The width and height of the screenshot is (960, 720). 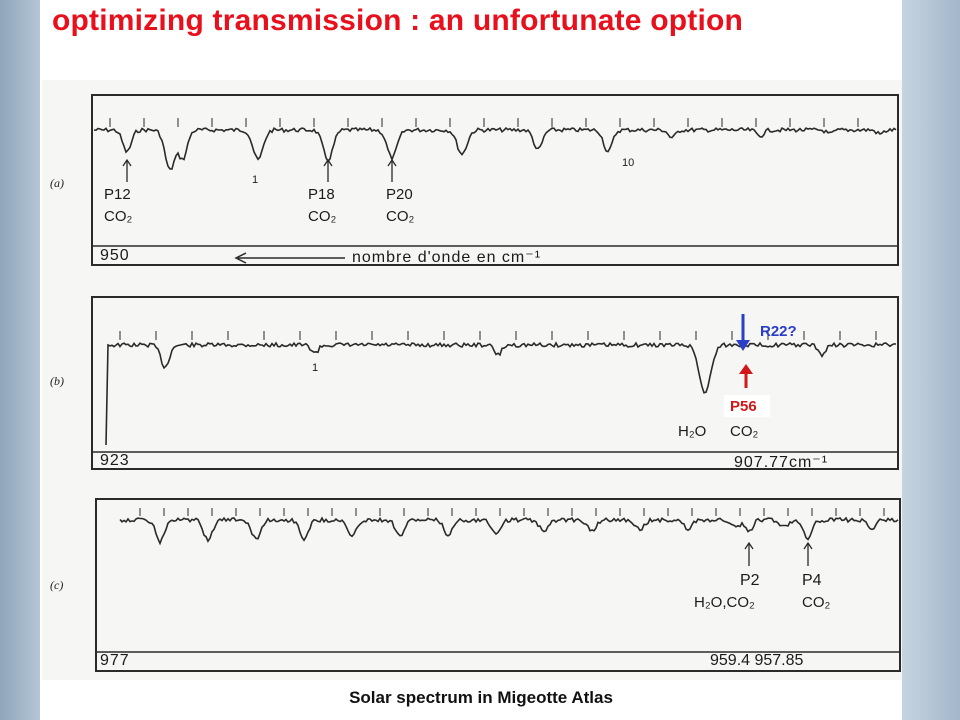 I want to click on left-background, so click(x=20, y=360).